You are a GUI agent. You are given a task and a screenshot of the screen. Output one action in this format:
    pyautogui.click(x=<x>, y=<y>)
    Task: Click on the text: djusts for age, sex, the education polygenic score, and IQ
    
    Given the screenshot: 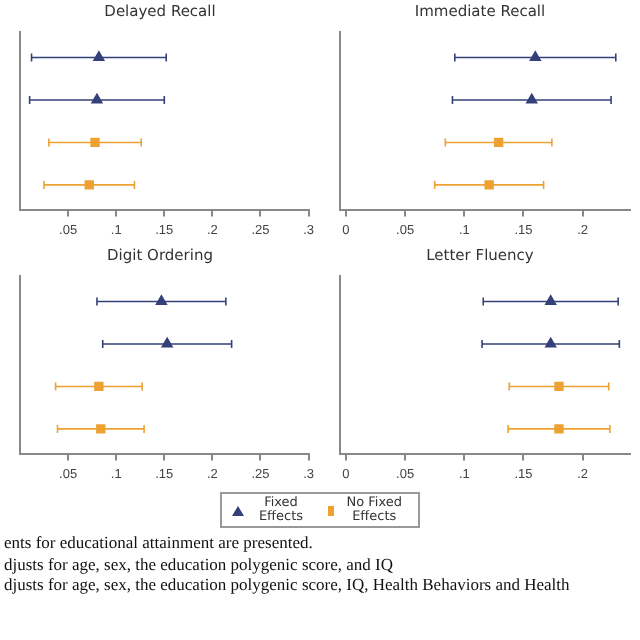 What is the action you would take?
    pyautogui.click(x=199, y=563)
    